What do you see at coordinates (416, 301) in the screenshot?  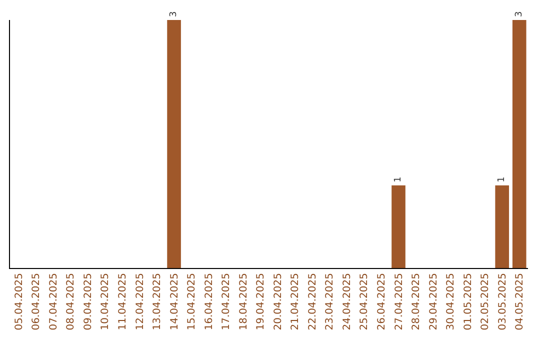 I see `x-tick-label: 28.04.2025` at bounding box center [416, 301].